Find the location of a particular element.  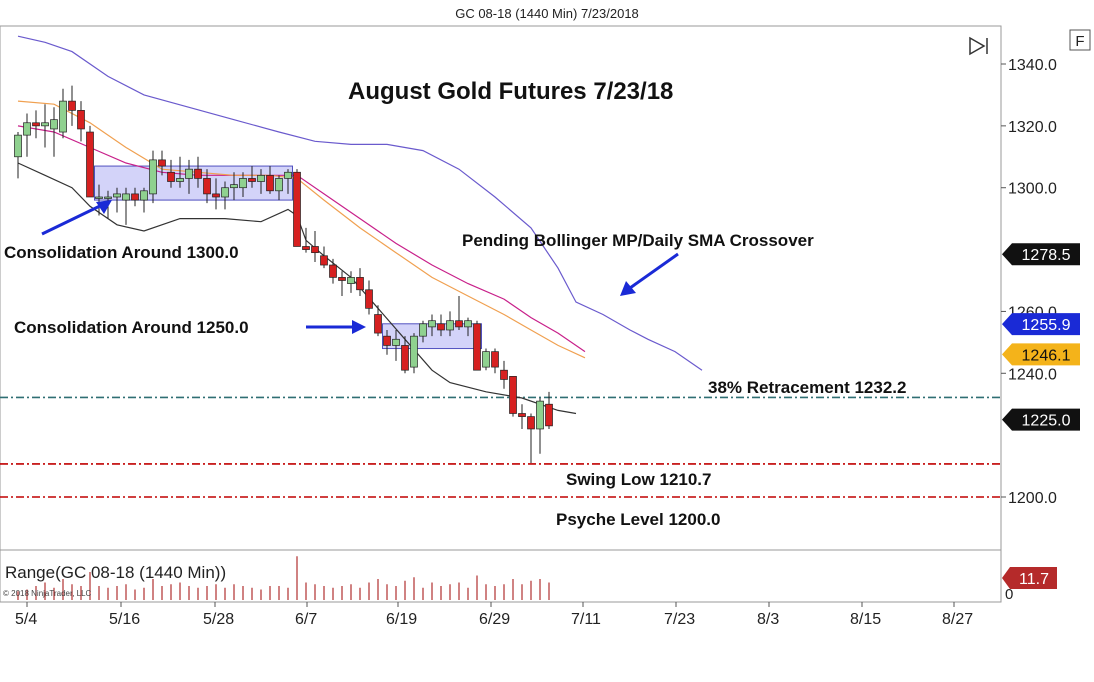

scroll-to-end-icon is located at coordinates (978, 46).